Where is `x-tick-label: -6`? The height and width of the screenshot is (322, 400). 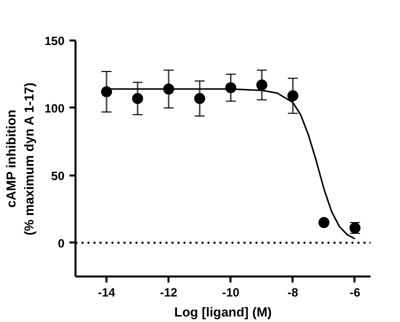 x-tick-label: -6 is located at coordinates (355, 293).